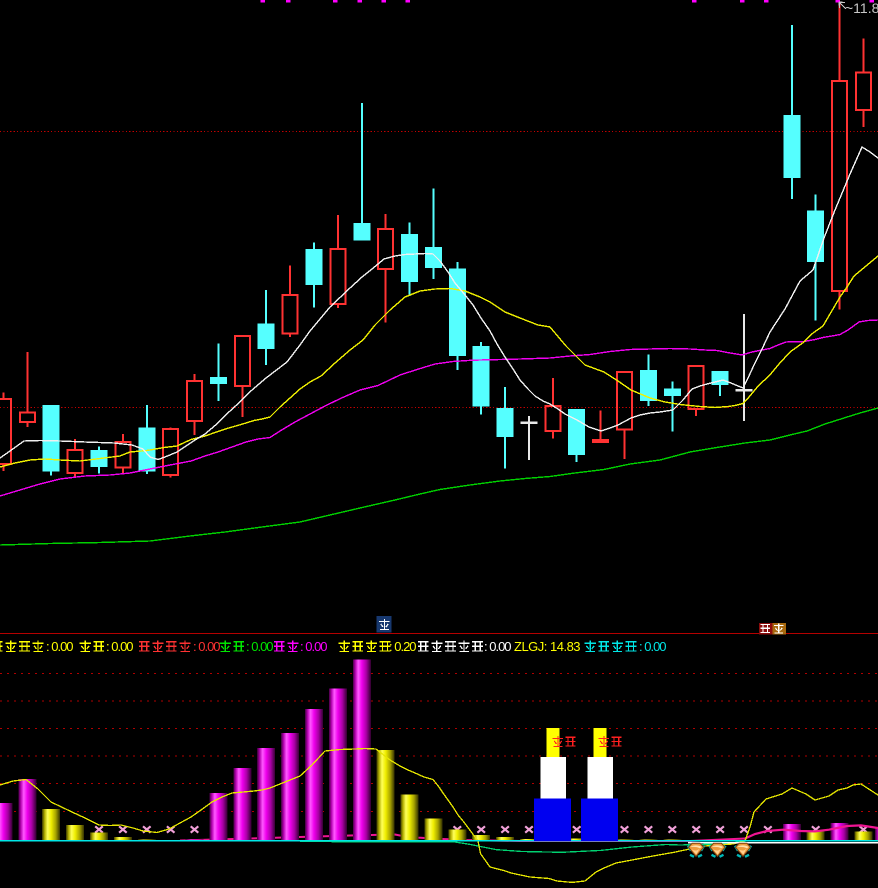  What do you see at coordinates (402, 646) in the screenshot?
I see `svg-text:: 0.20: : 0.20` at bounding box center [402, 646].